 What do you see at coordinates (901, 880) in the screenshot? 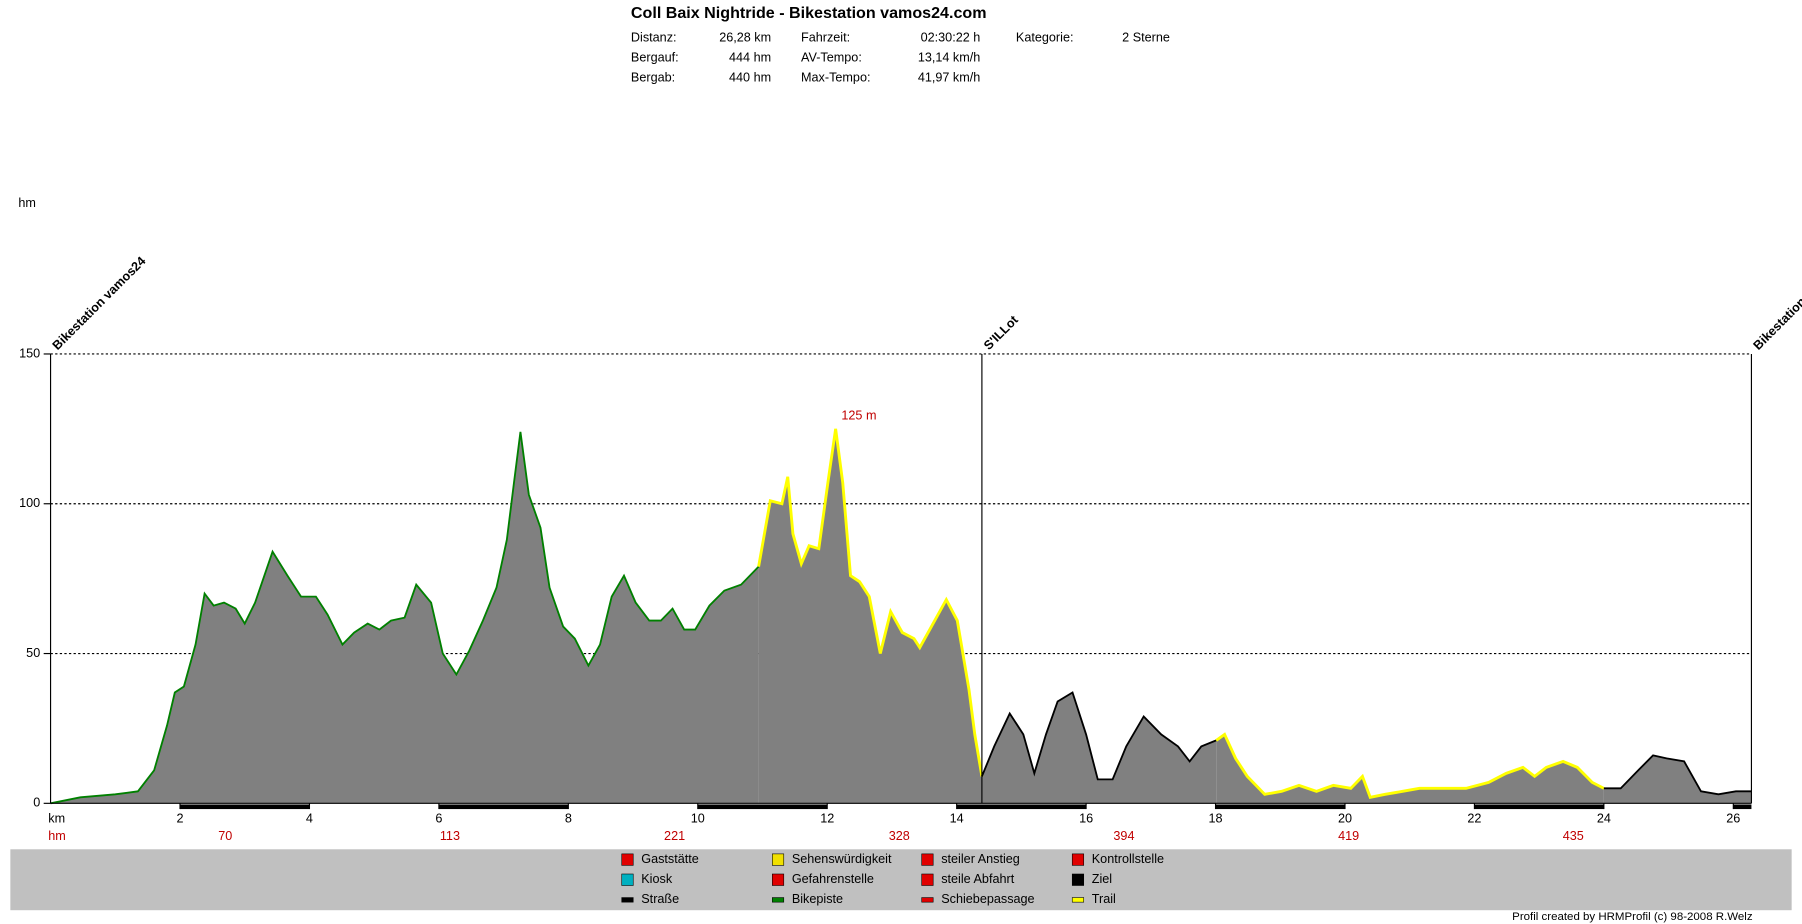
I see `legend-box` at bounding box center [901, 880].